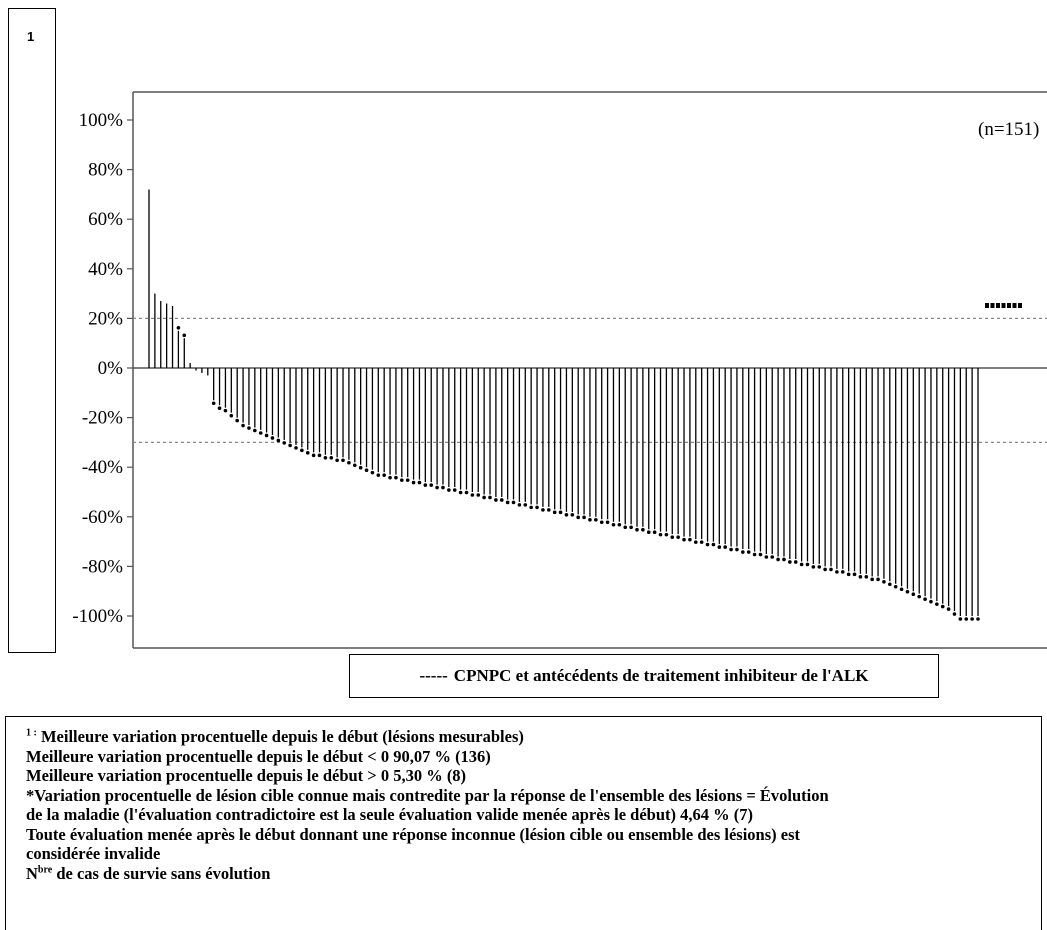 The height and width of the screenshot is (930, 1047). Describe the element at coordinates (101, 120) in the screenshot. I see `y-tick-label: 100%` at that location.